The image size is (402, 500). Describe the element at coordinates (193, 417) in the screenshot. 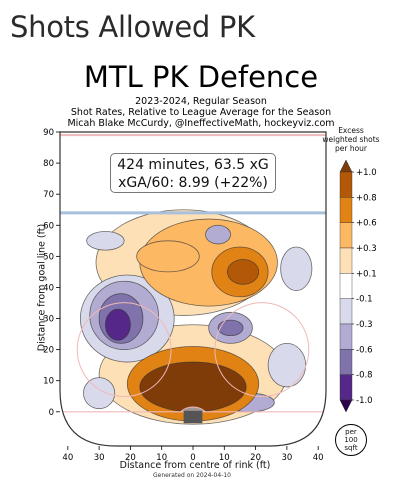

I see `goal-net` at that location.